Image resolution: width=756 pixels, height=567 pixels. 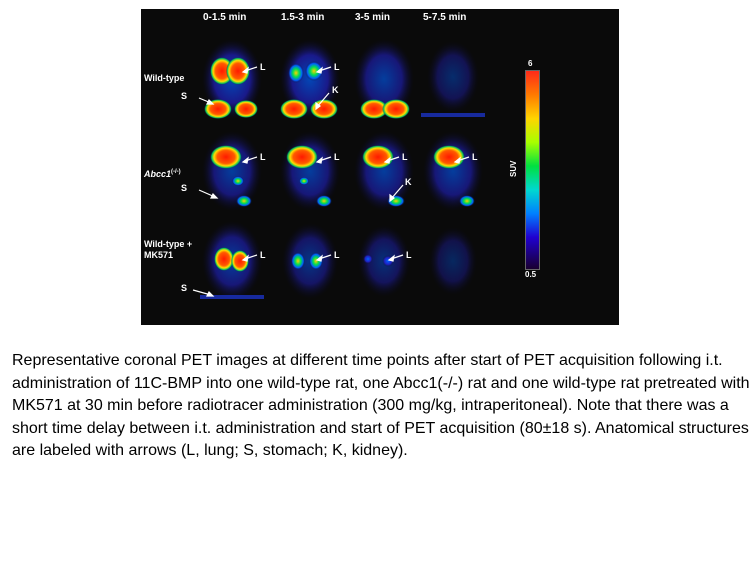 What do you see at coordinates (168, 244) in the screenshot?
I see `row-label-mk-line1: Wild-type +` at bounding box center [168, 244].